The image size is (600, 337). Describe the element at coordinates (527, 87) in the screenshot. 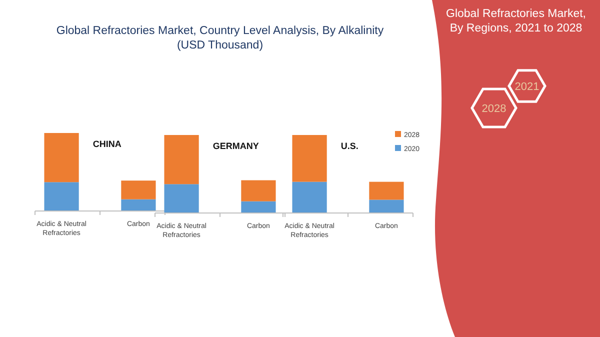

I see `text: 2021` at that location.